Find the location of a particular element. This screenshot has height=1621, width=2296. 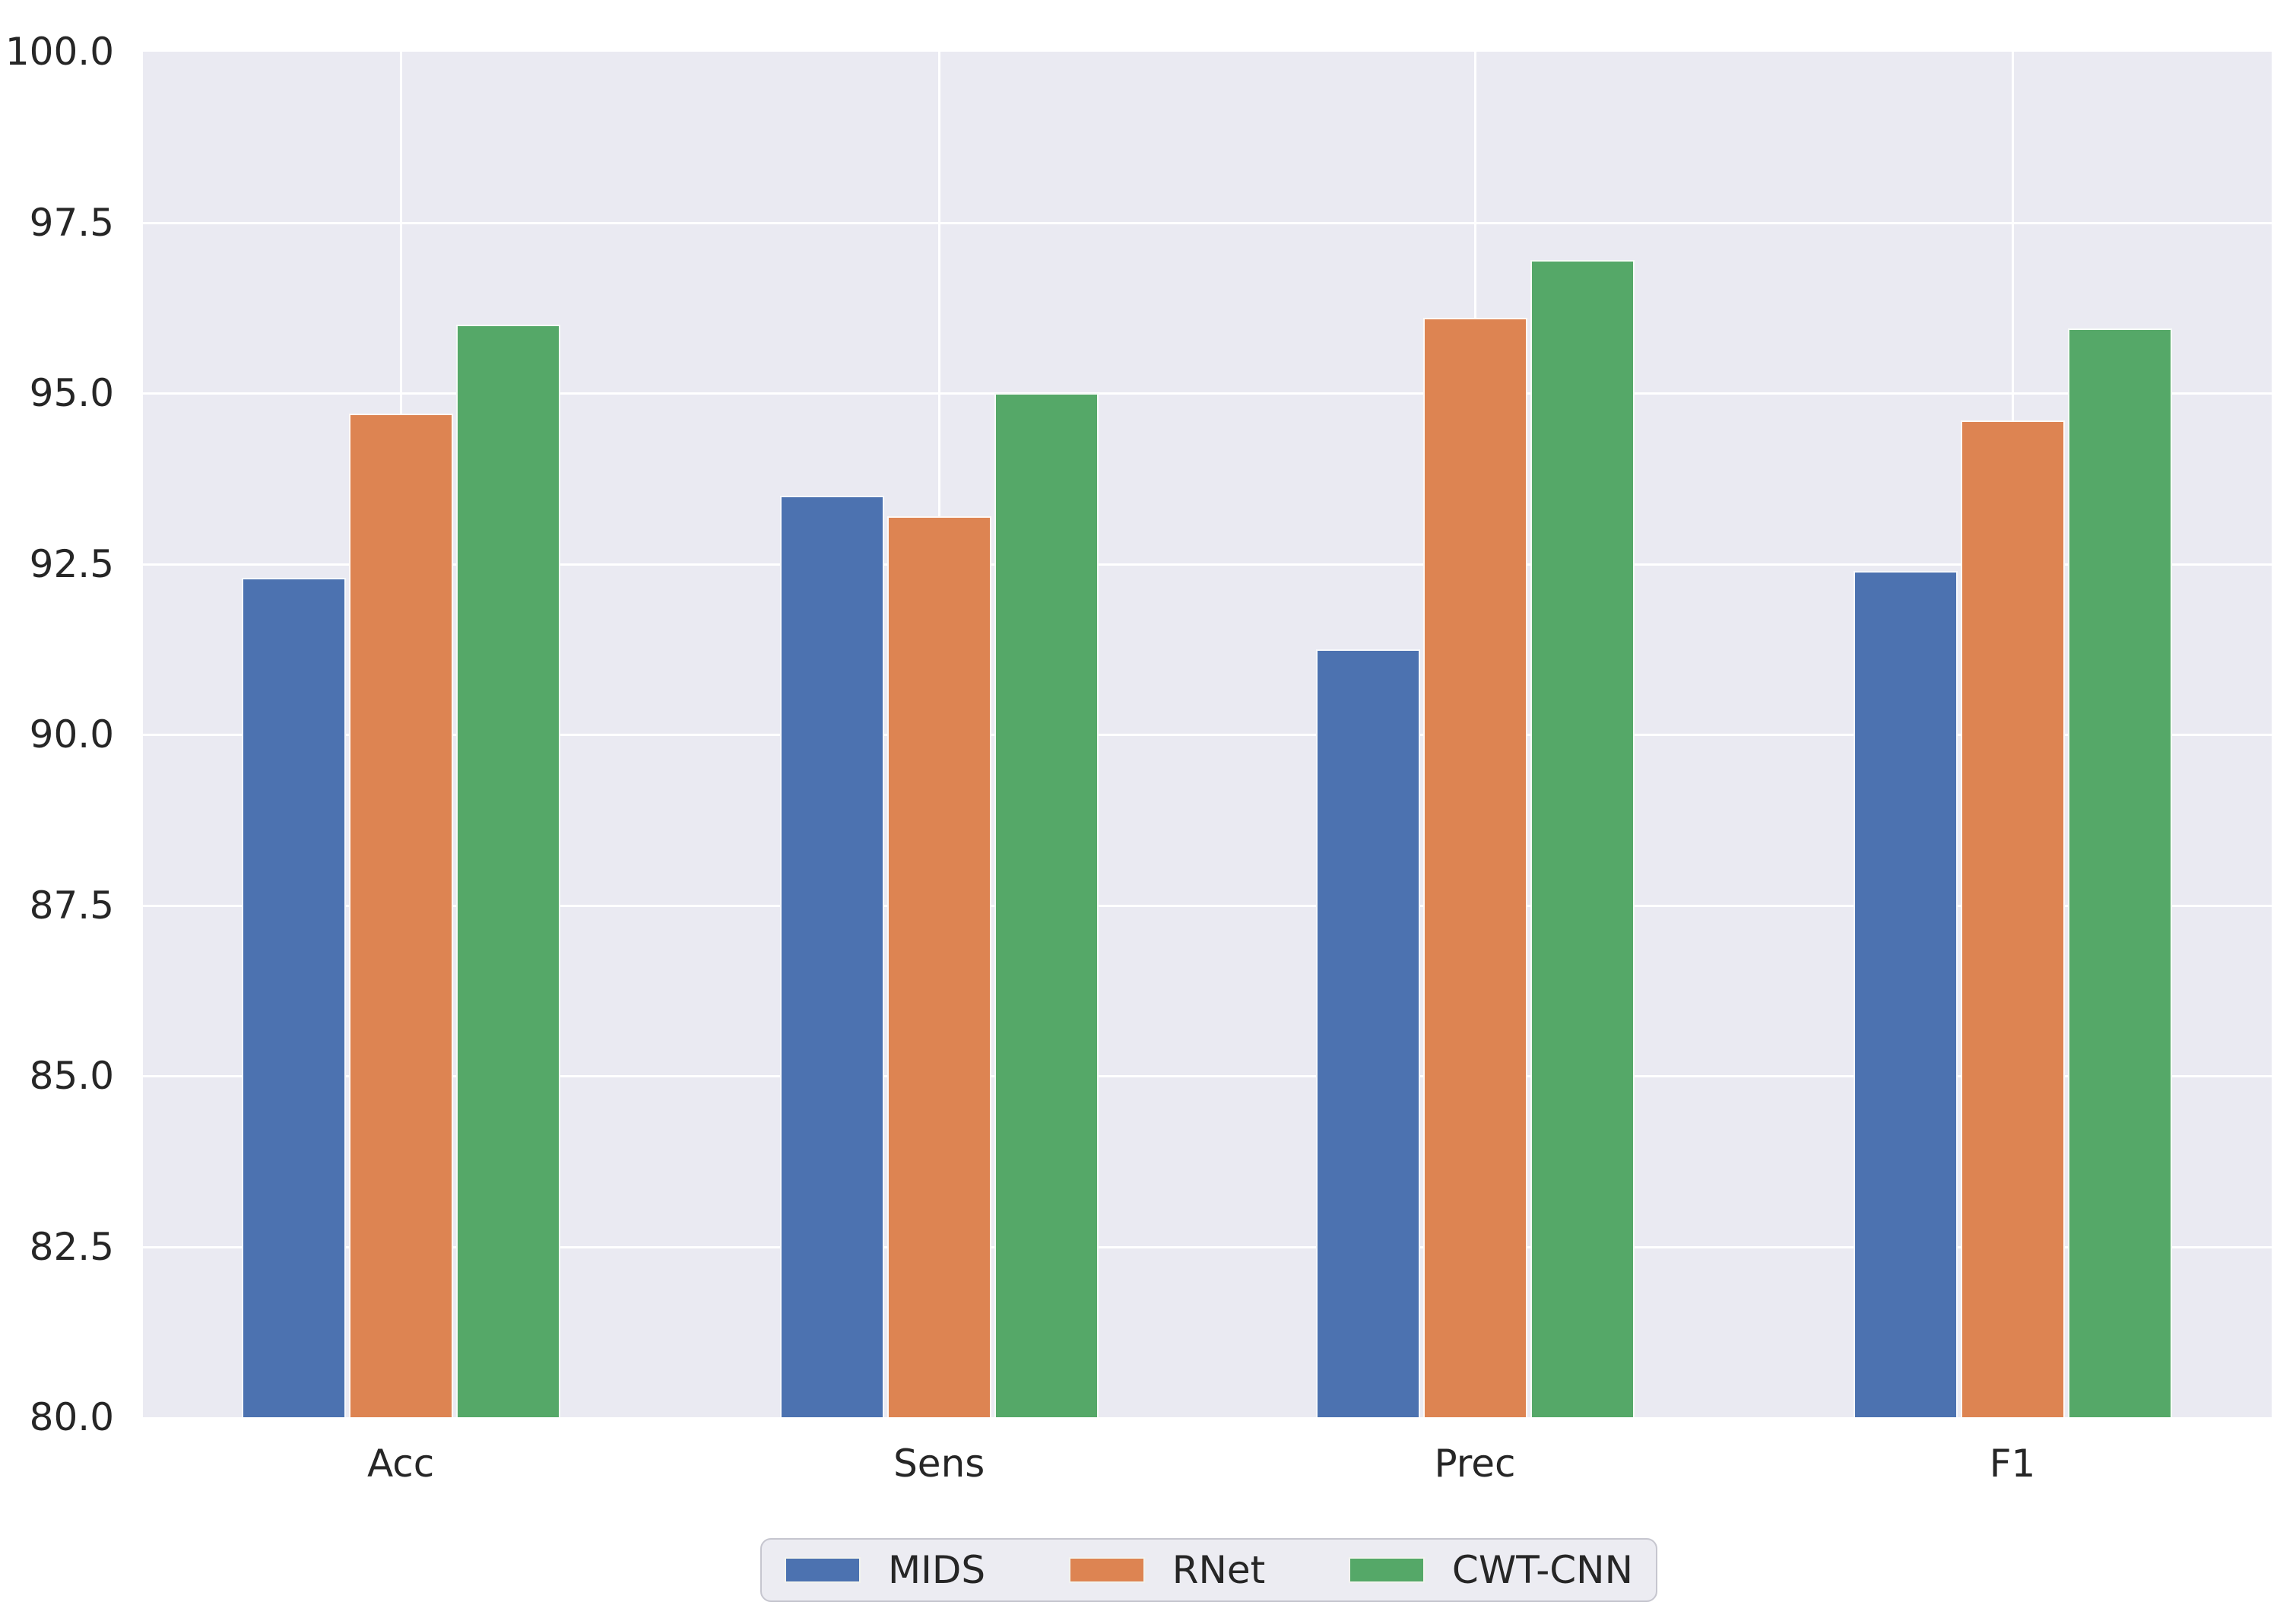

x-tick-label-acc: Acc is located at coordinates (400, 1464).